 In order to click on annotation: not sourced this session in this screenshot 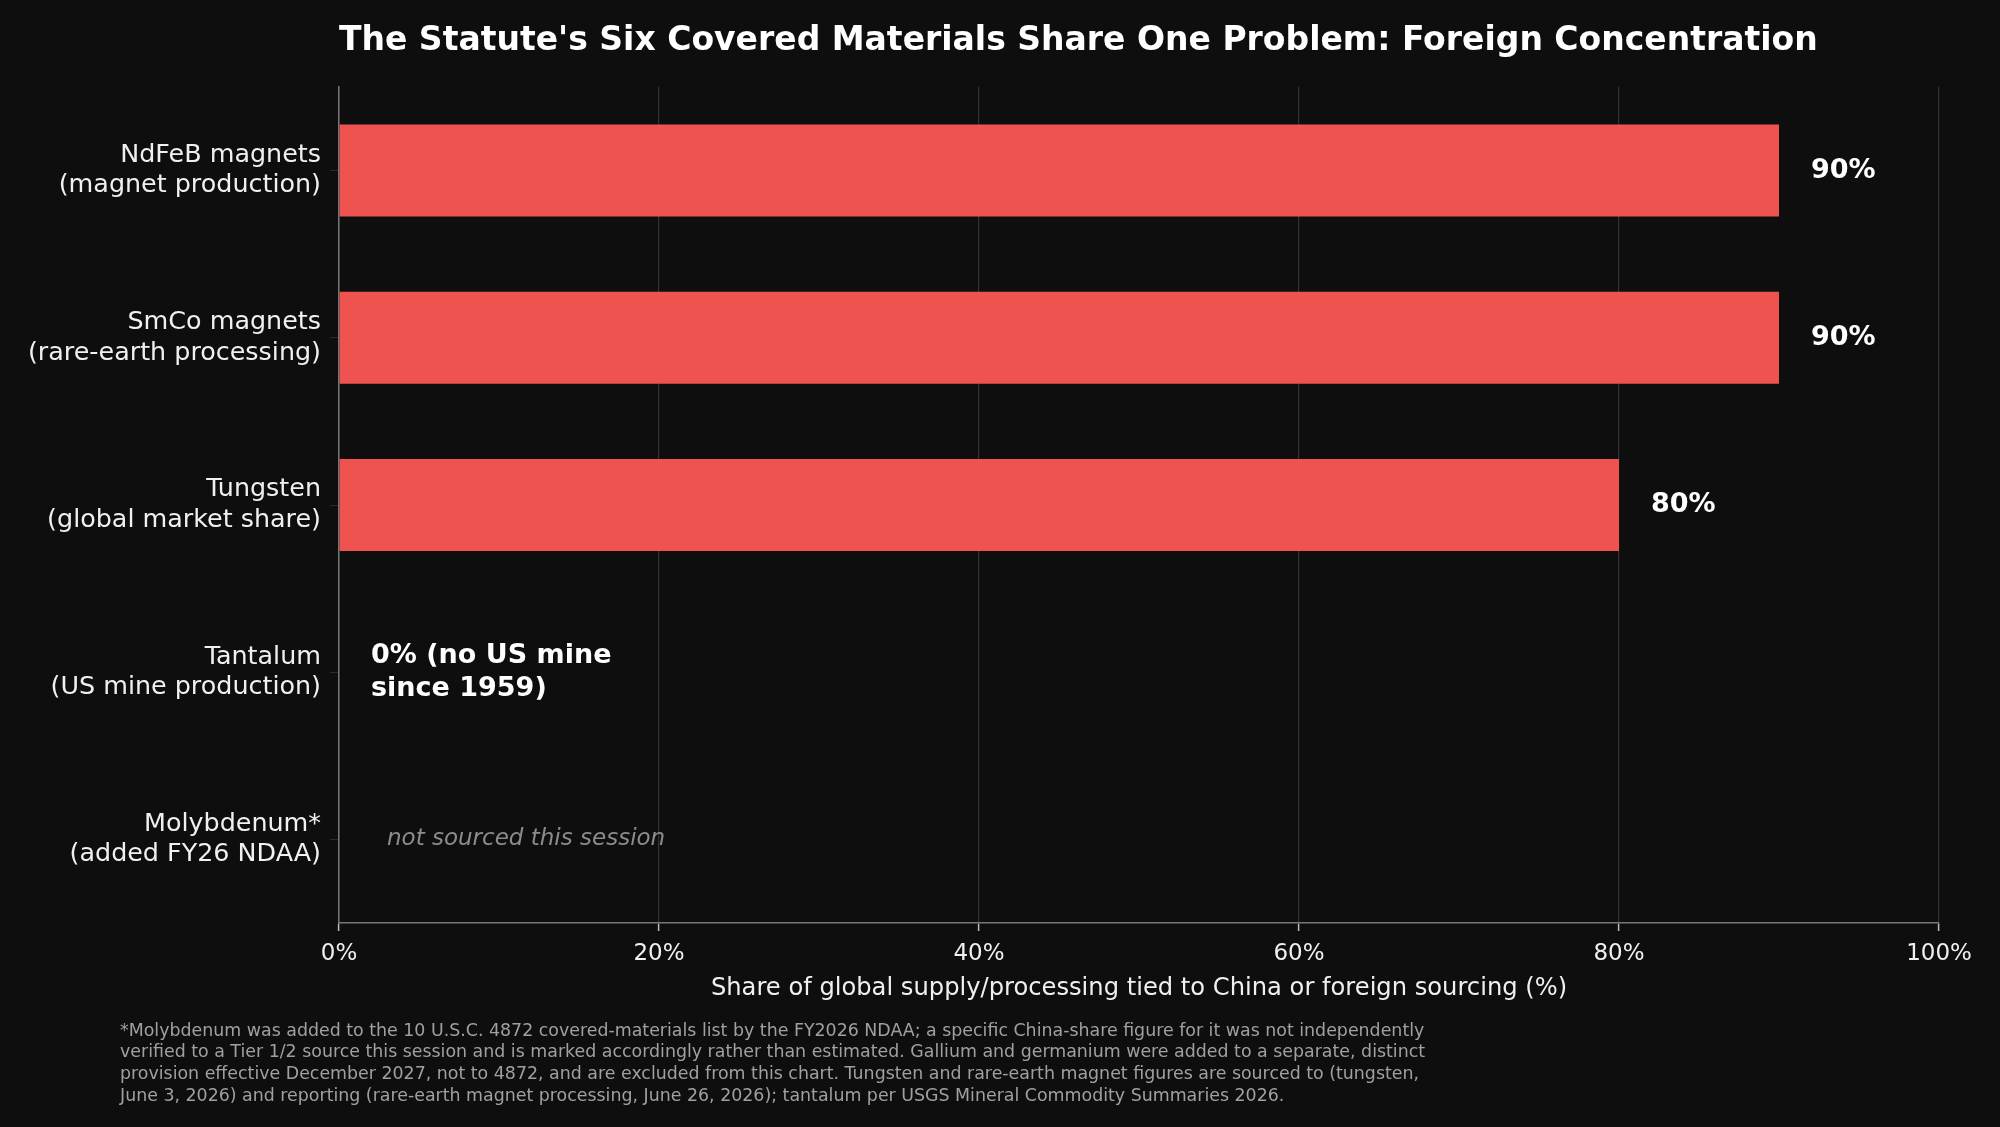, I will do `click(526, 837)`.